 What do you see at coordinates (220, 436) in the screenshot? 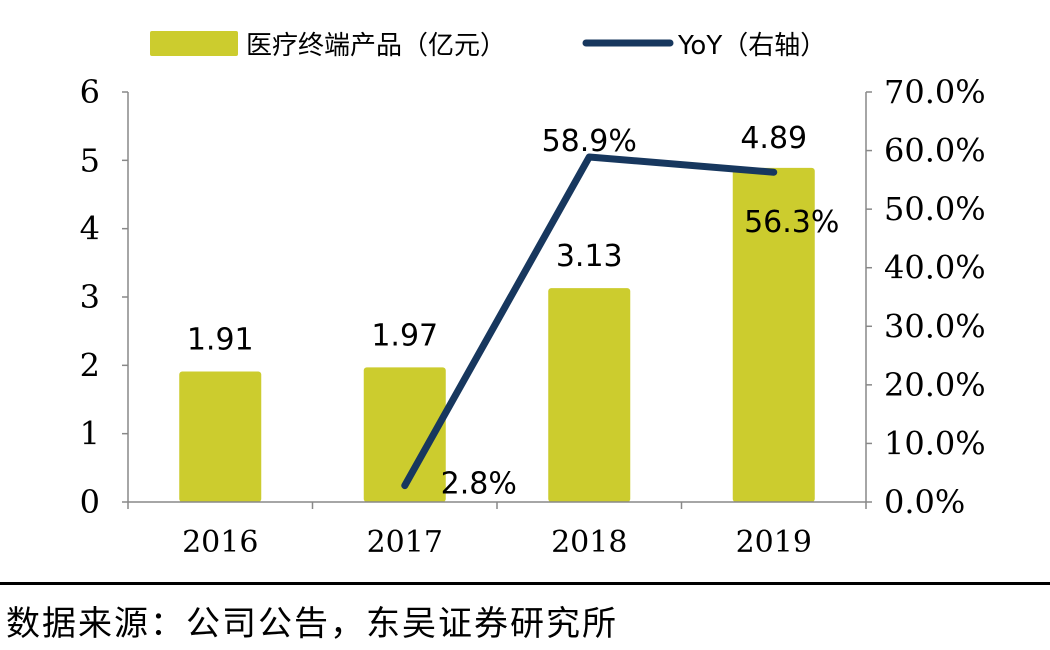
I see `bar-2016` at bounding box center [220, 436].